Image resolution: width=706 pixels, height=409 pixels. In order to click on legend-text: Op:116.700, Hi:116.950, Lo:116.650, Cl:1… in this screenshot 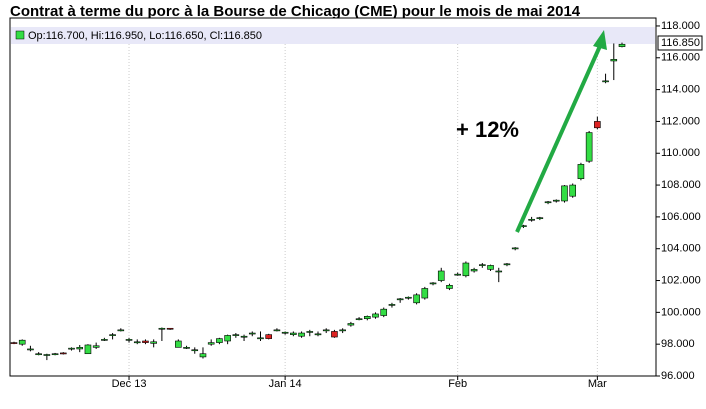, I will do `click(145, 36)`.